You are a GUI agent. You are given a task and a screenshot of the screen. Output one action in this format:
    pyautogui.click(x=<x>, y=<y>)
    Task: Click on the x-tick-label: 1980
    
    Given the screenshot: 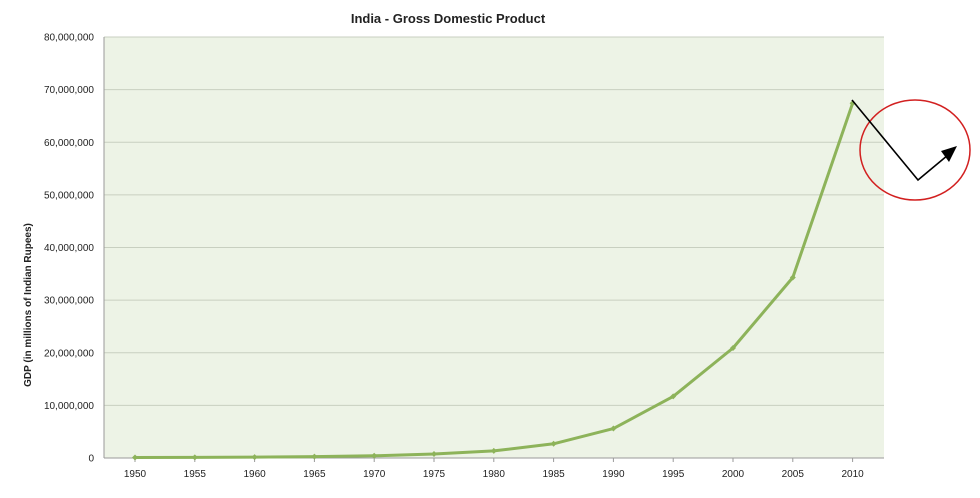 What is the action you would take?
    pyautogui.click(x=494, y=474)
    